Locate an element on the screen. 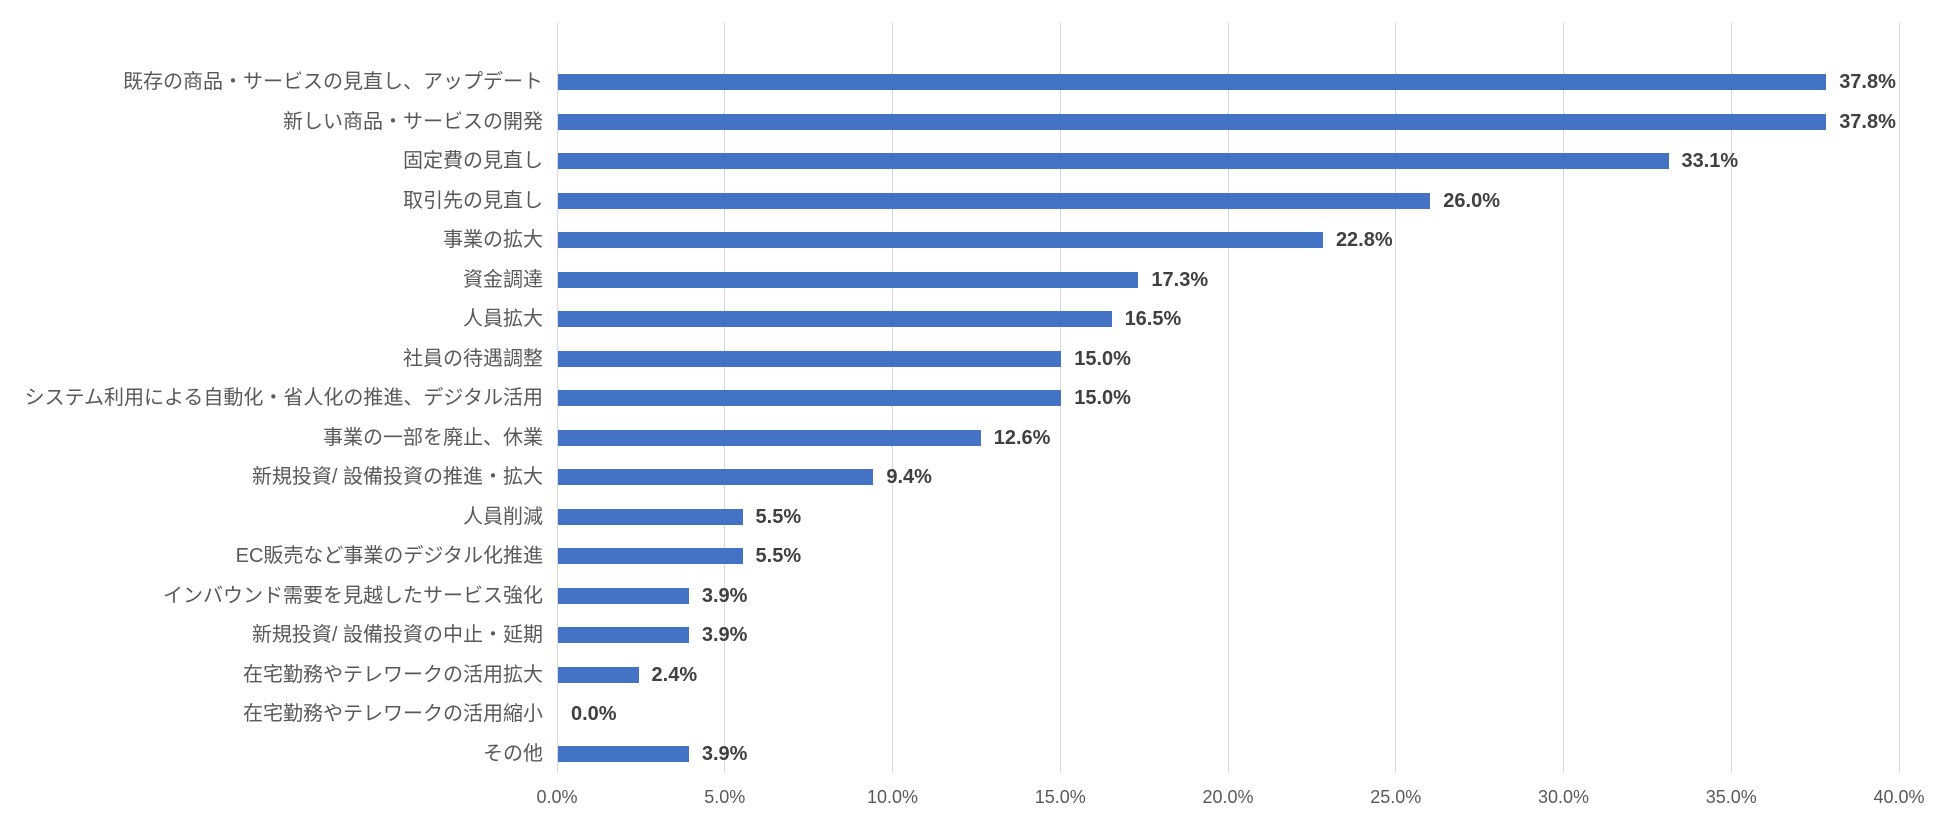 The image size is (1950, 823). category-label: 新規投資/ 設備投資の推進・拡大 is located at coordinates (397, 477).